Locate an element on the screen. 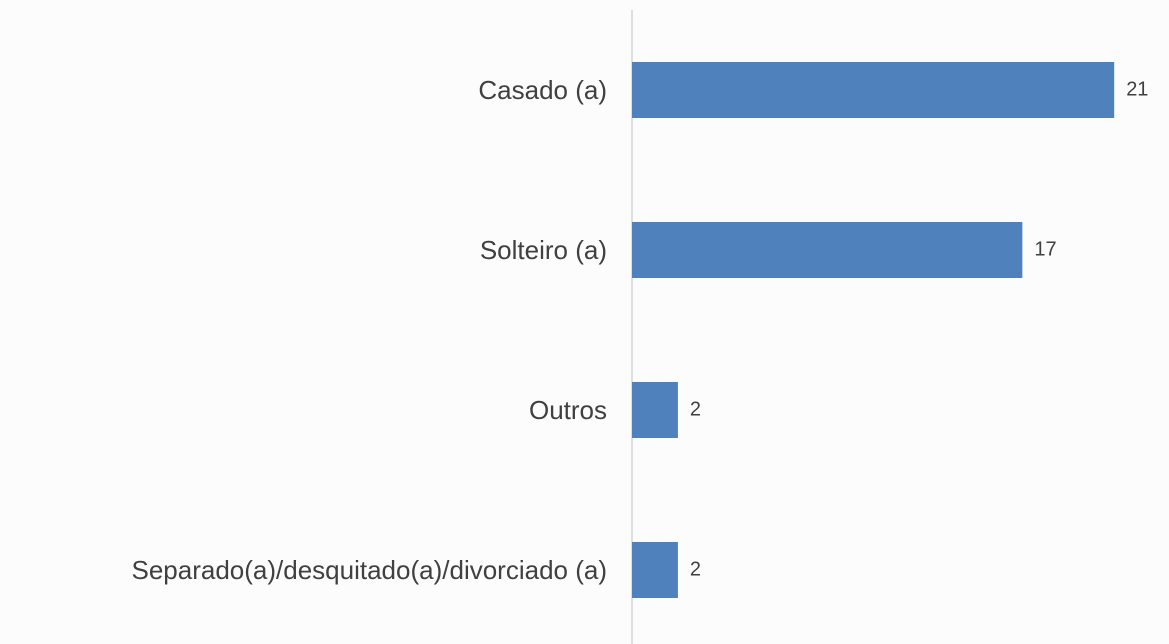  value-label: 21 is located at coordinates (1137, 89).